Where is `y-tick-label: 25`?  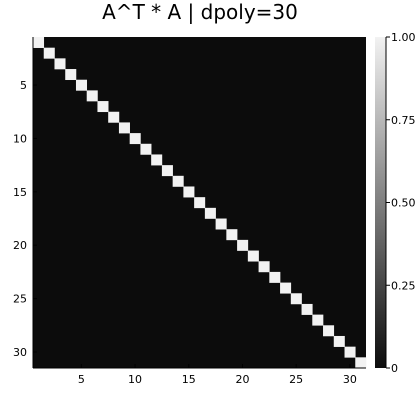 y-tick-label: 25 is located at coordinates (20, 299).